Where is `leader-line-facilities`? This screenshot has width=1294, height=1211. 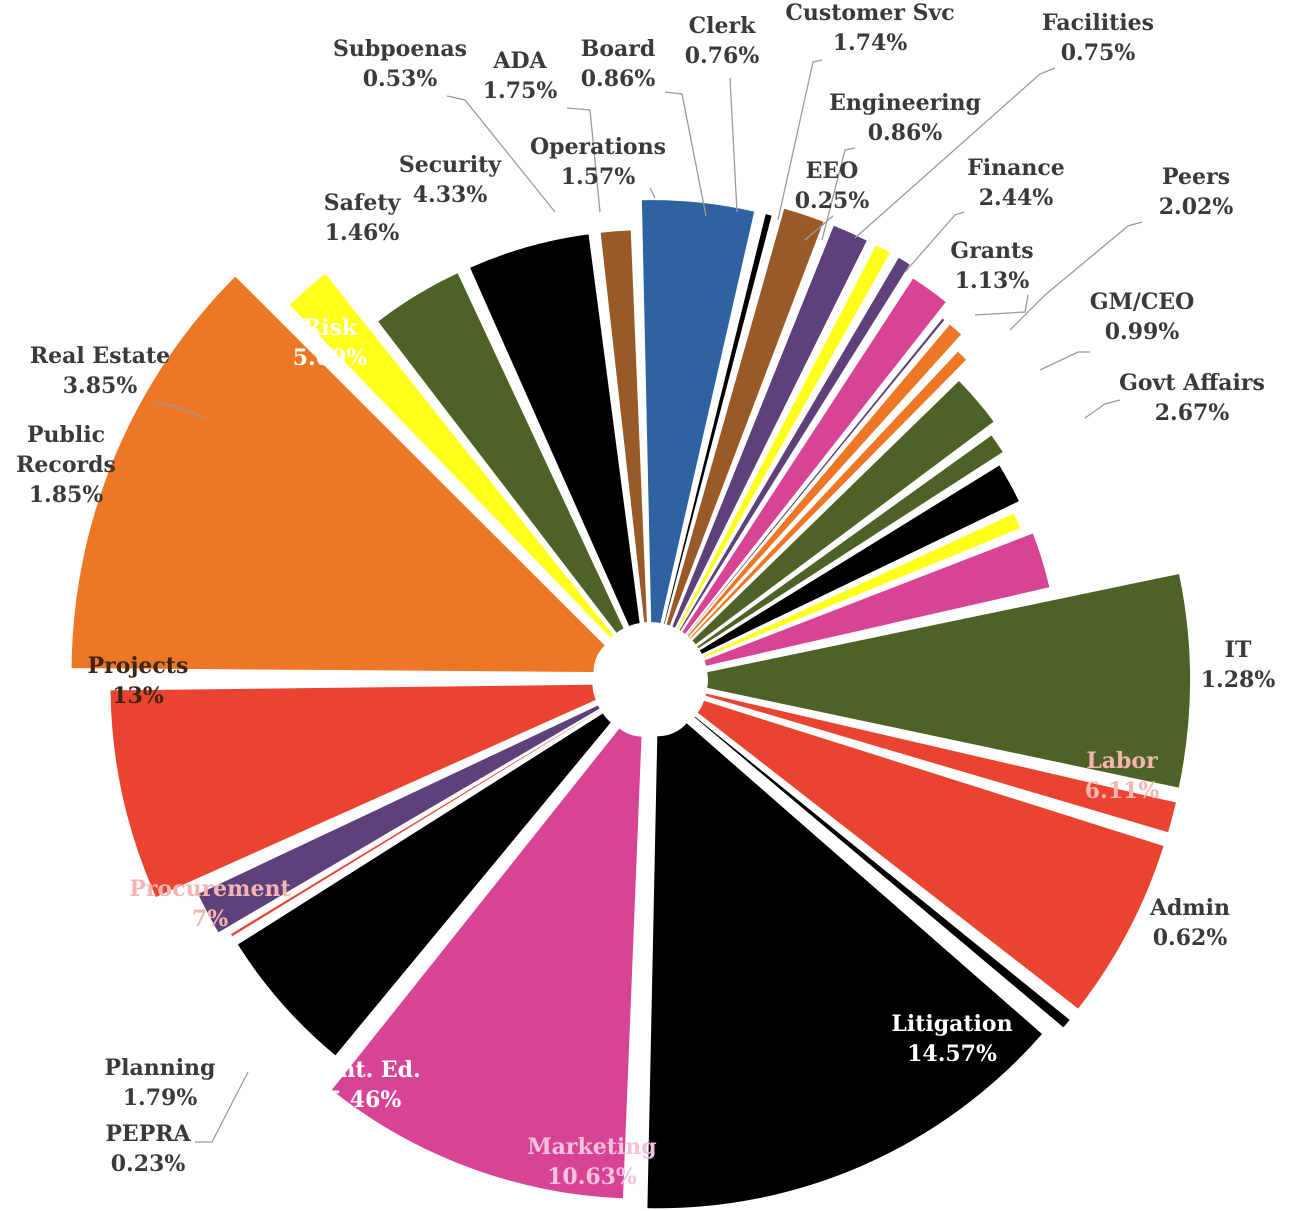
leader-line-facilities is located at coordinates (955, 153).